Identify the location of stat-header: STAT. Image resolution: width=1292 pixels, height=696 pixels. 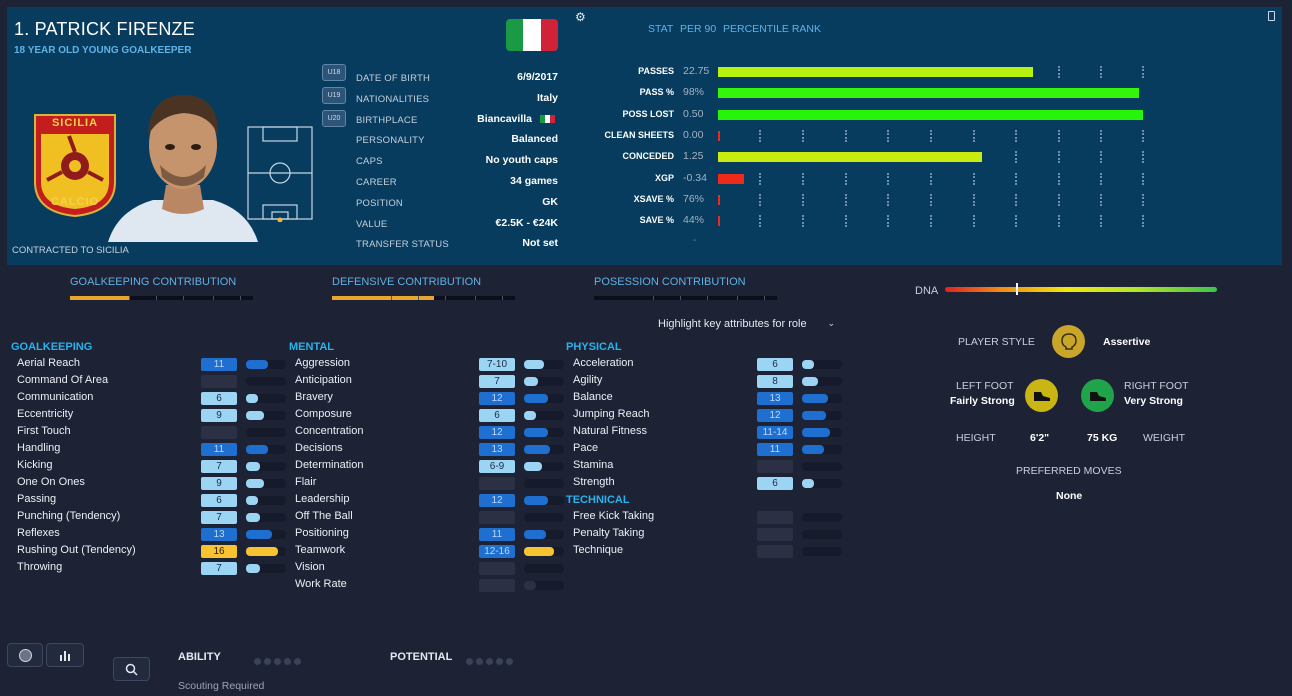
(661, 29).